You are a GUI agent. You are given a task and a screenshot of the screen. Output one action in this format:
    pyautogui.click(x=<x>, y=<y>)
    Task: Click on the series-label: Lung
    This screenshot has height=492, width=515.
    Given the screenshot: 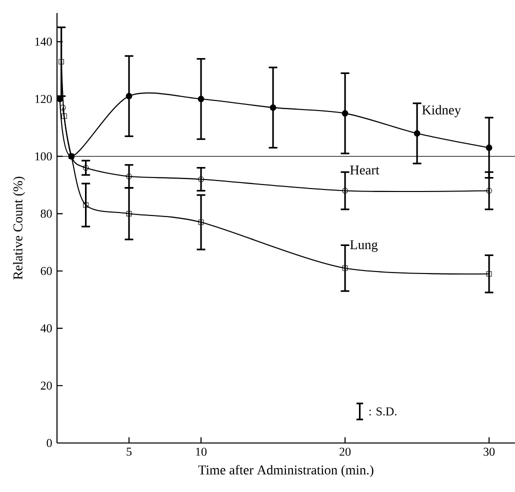 What is the action you would take?
    pyautogui.click(x=364, y=246)
    